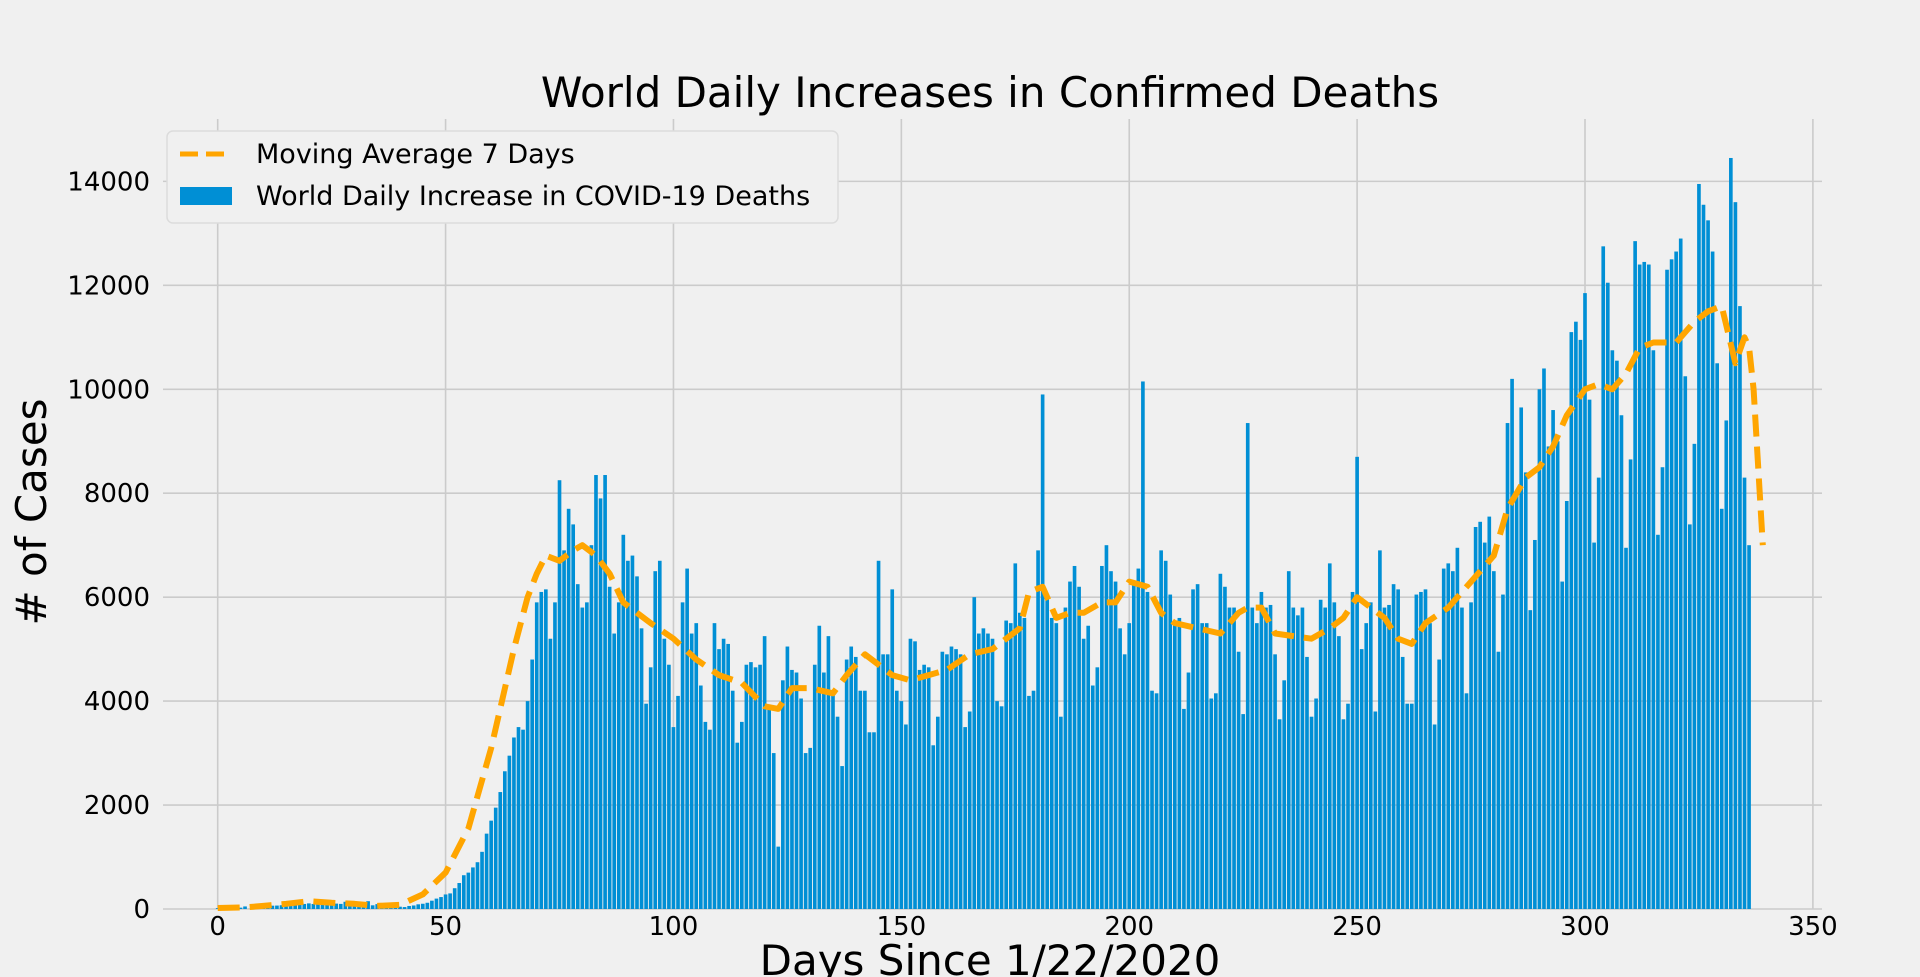  I want to click on y-tick-label: 12000, so click(108, 286).